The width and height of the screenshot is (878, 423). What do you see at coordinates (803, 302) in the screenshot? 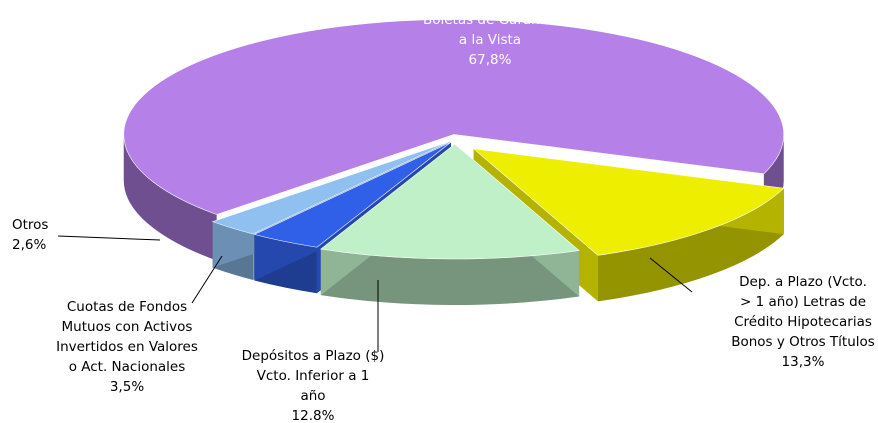
I see `label-line: > 1 año) Letras de` at bounding box center [803, 302].